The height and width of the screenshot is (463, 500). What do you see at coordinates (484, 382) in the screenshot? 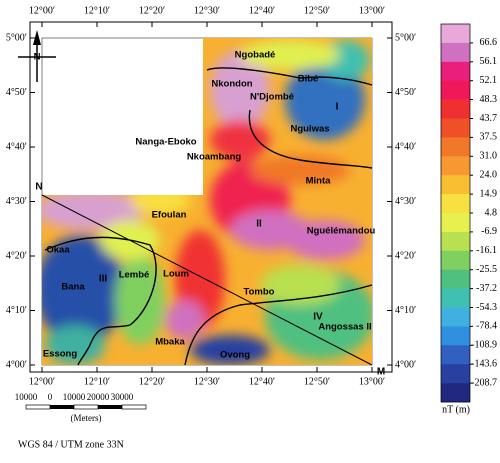
I see `colorbar-label: -208.7` at bounding box center [484, 382].